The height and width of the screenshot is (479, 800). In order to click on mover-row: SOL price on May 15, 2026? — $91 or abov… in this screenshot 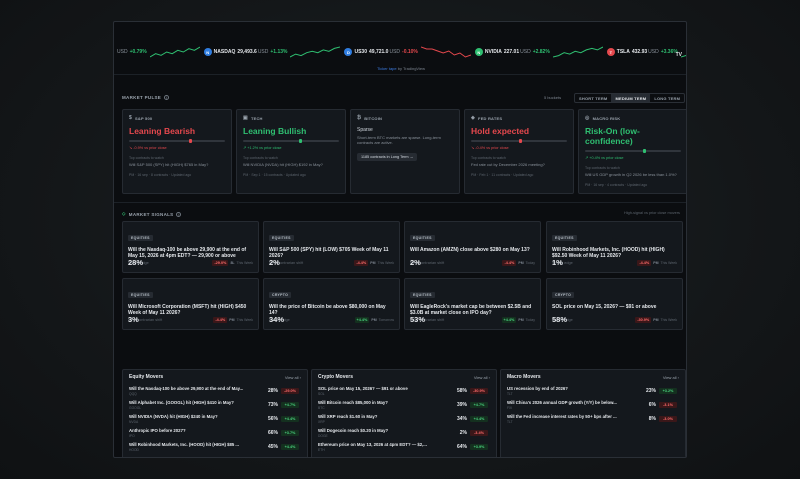, I will do `click(404, 391)`.